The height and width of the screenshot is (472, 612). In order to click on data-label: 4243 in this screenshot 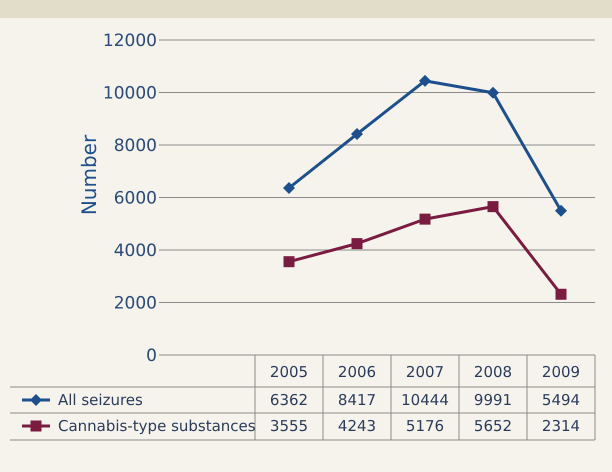, I will do `click(357, 426)`.